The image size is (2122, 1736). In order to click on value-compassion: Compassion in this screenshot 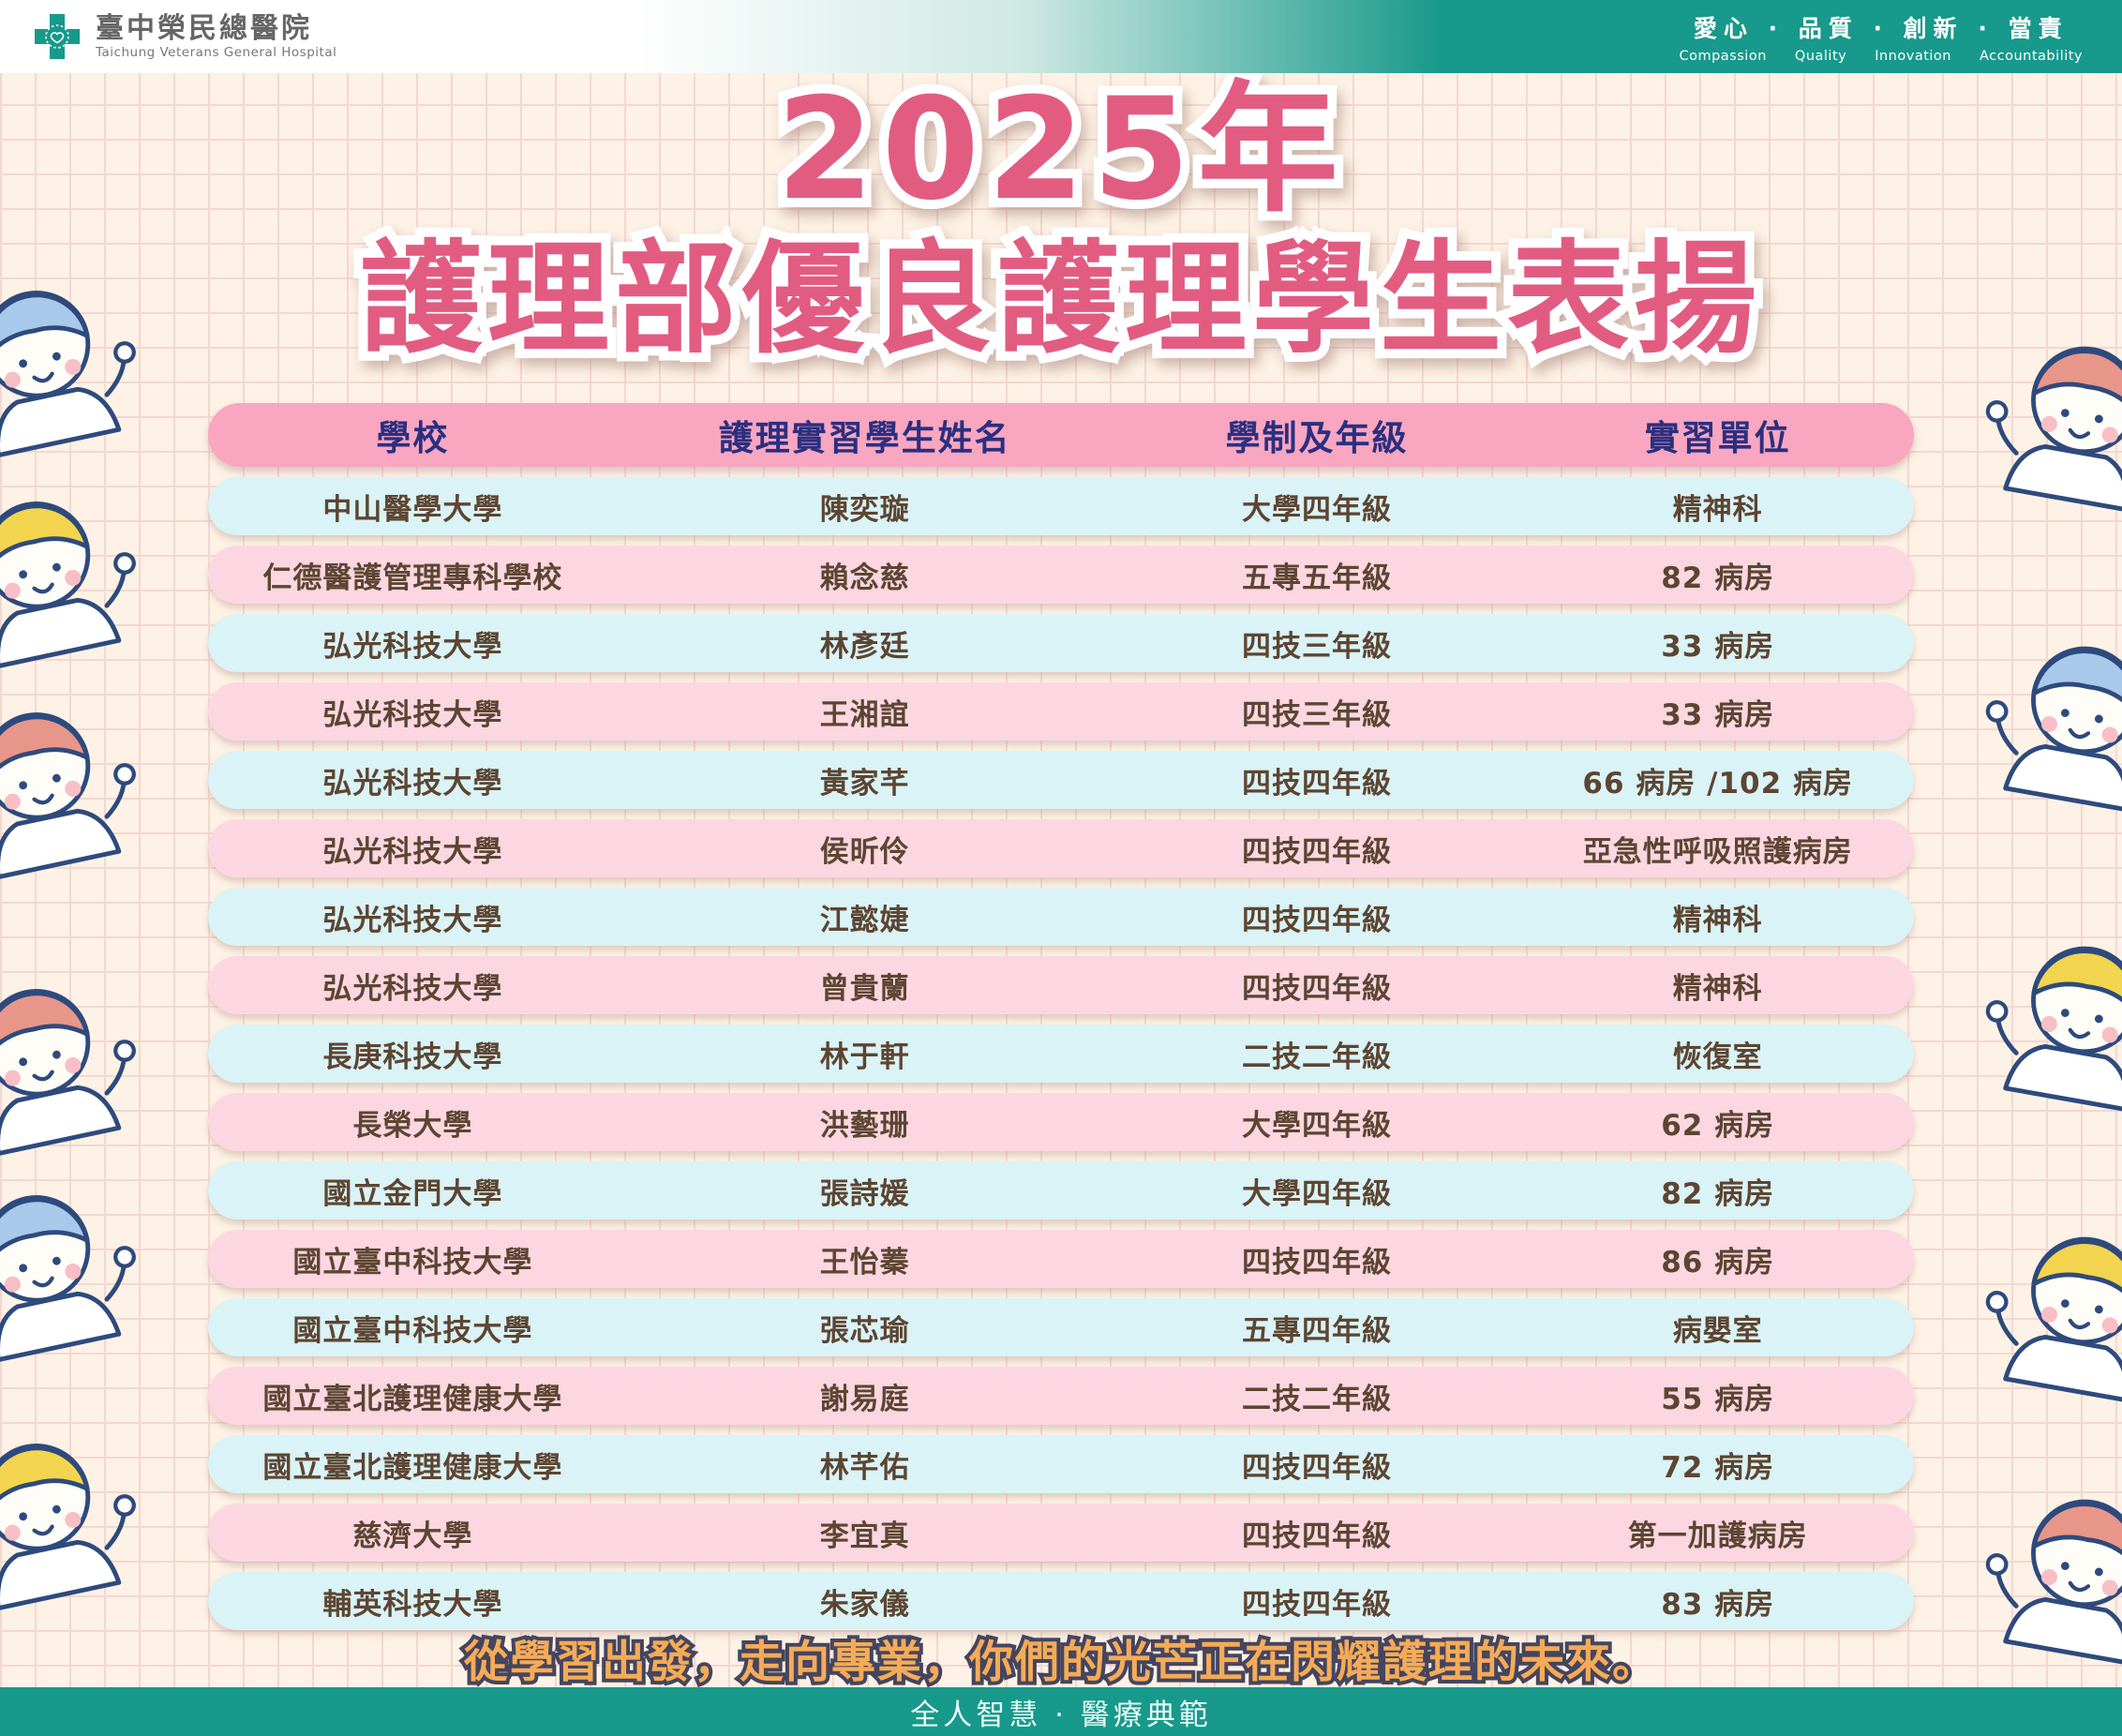, I will do `click(1723, 56)`.